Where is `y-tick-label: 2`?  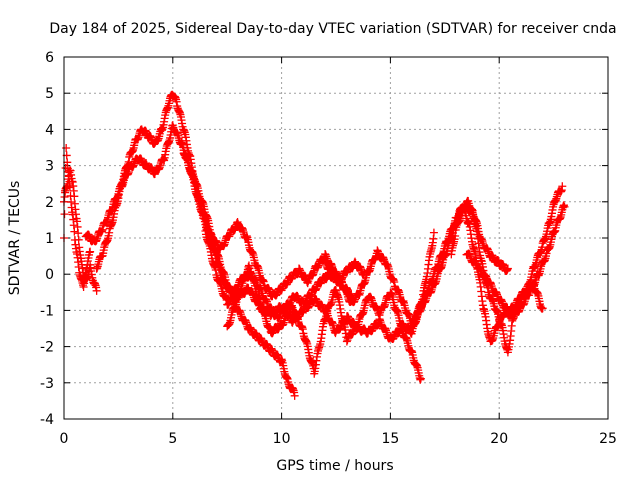 y-tick-label: 2 is located at coordinates (49, 203).